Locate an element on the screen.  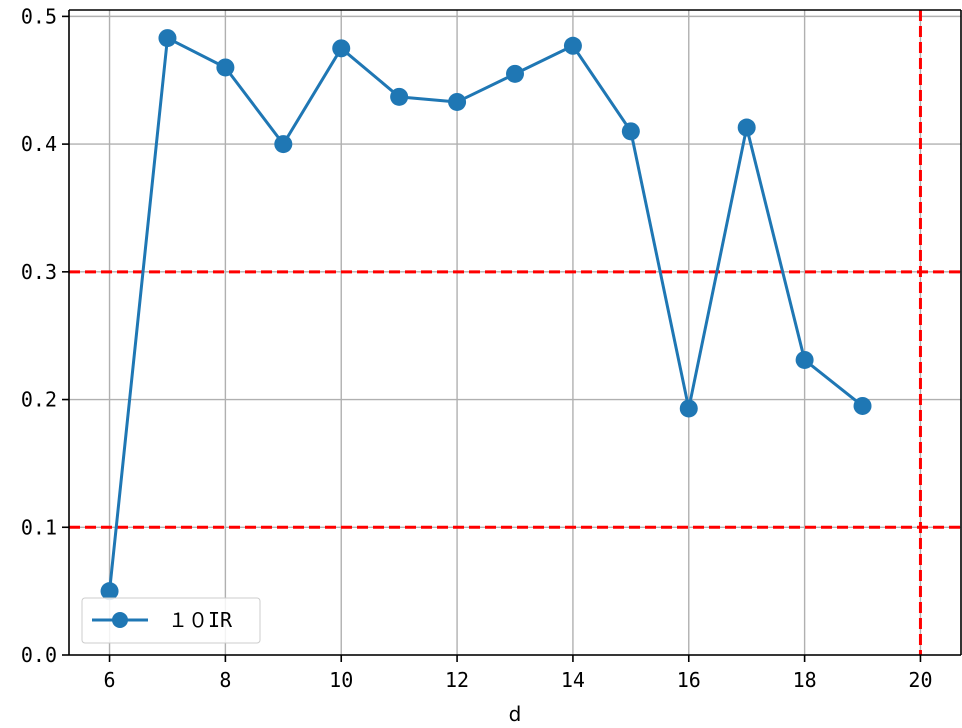
y-tick-label: 0.2 is located at coordinates (39, 400).